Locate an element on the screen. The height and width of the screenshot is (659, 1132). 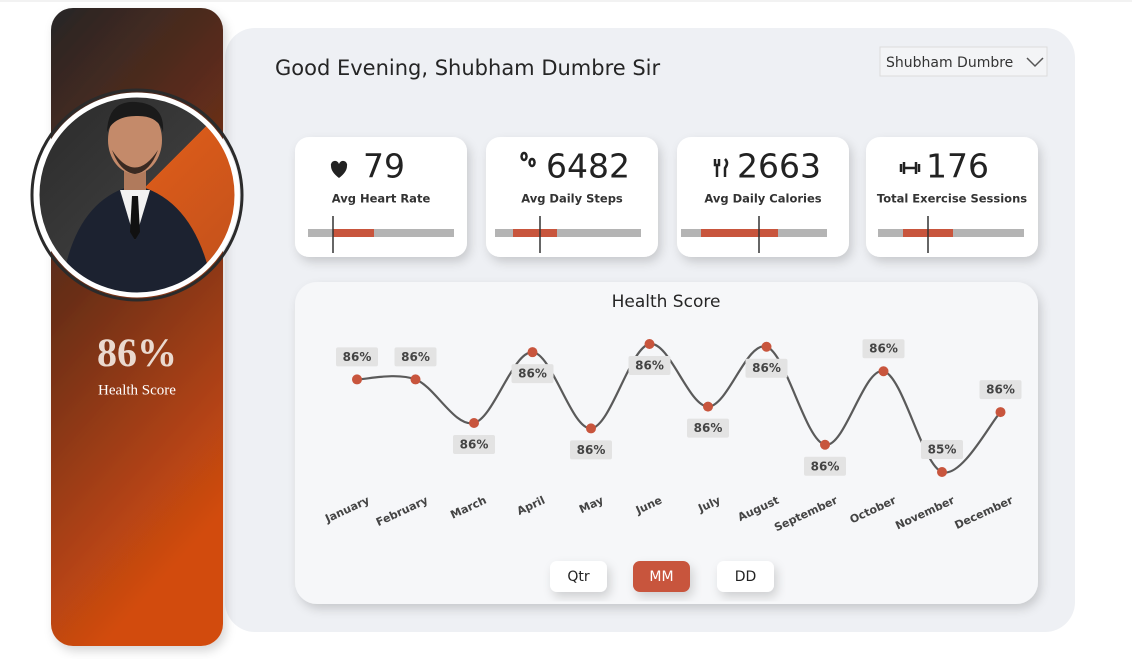
kpi-label: Avg Heart Rate is located at coordinates (381, 199).